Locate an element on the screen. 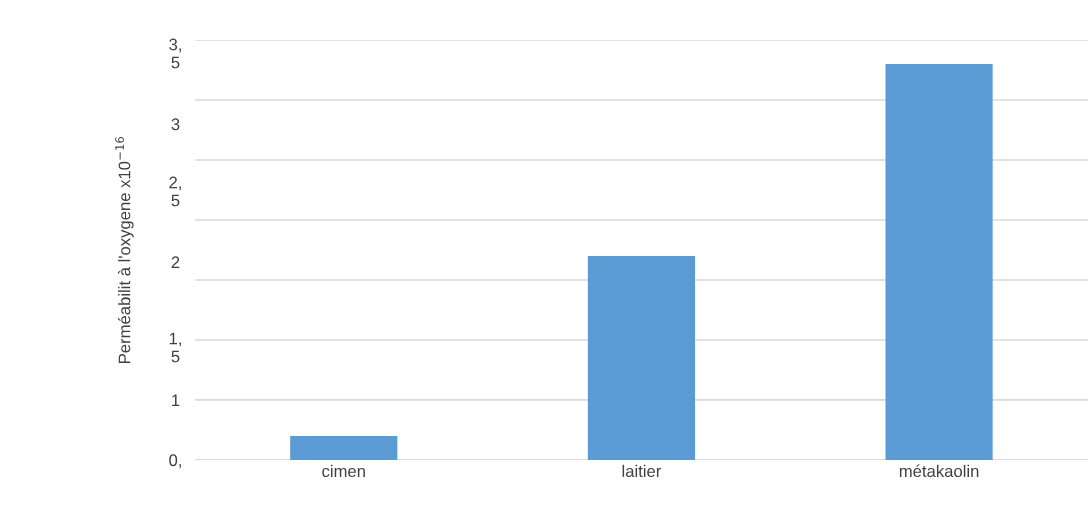 This screenshot has height=506, width=1089. y-tick-label: 3, 5 is located at coordinates (175, 53).